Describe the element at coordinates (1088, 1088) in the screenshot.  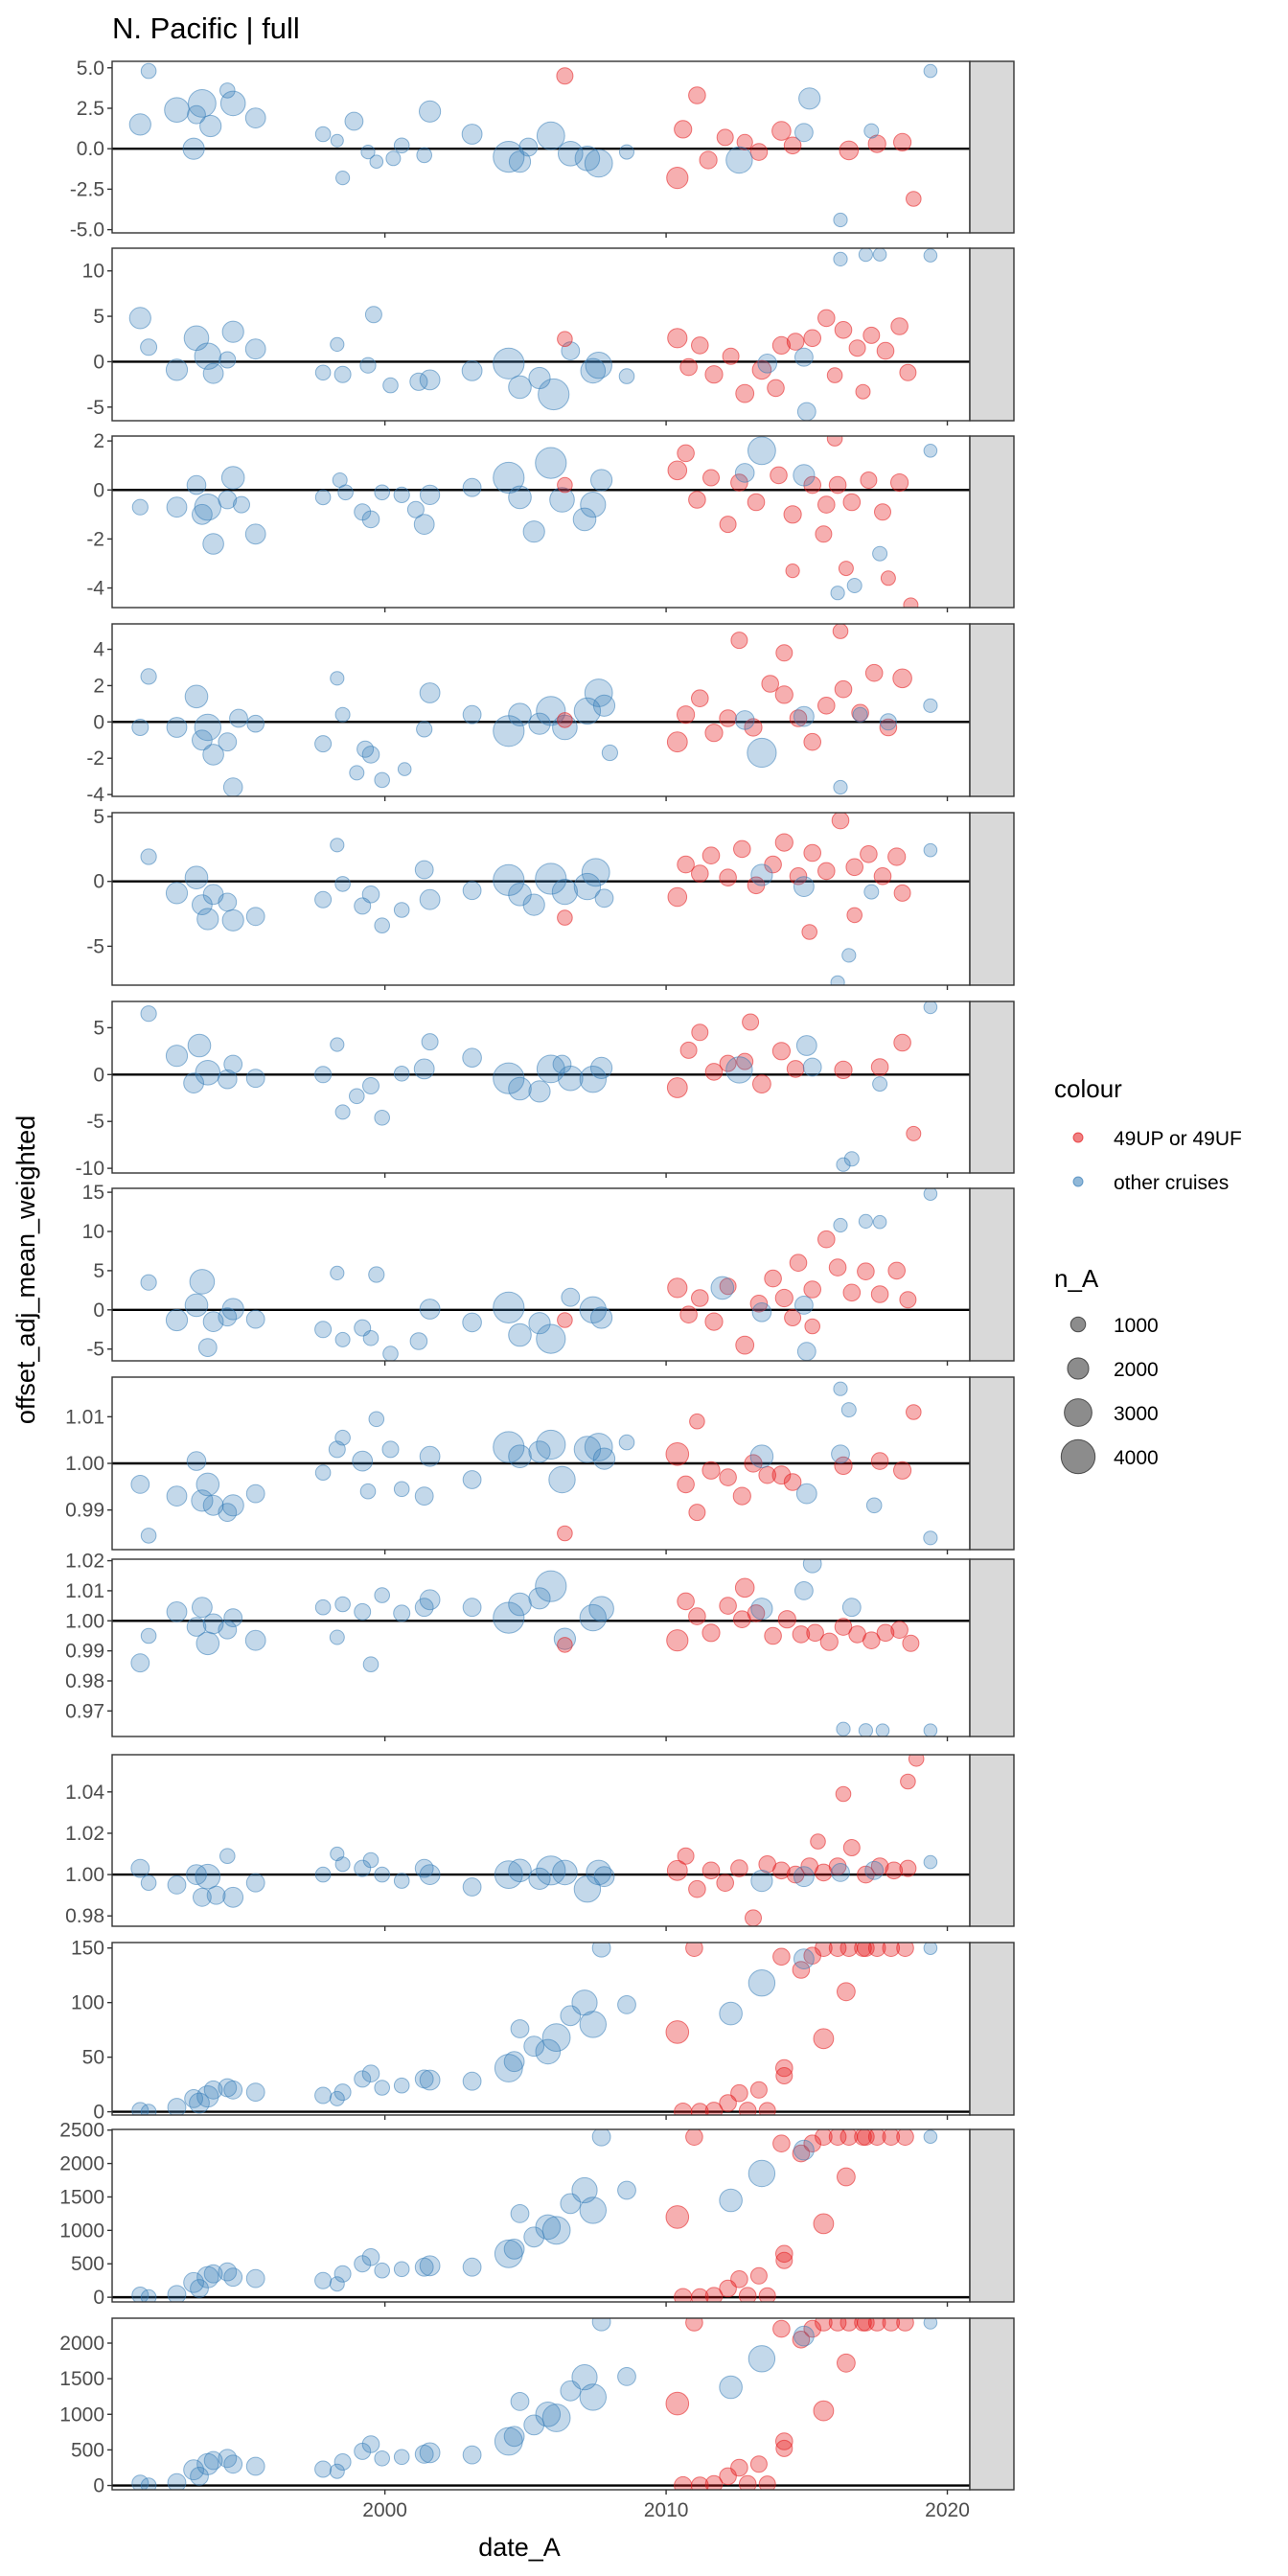
I see `legend-colour-title: colour` at that location.